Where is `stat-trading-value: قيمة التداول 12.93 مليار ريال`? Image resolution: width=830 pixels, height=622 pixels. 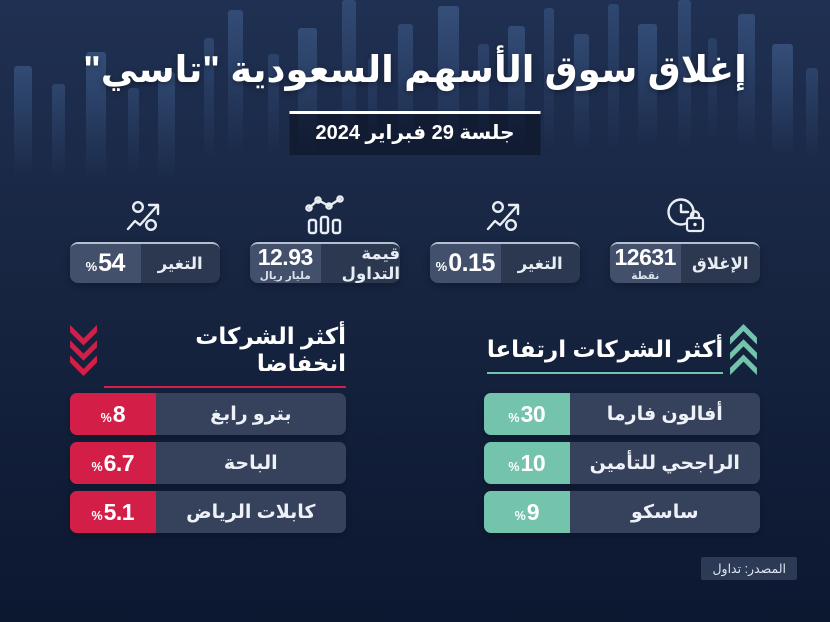
stat-trading-value: قيمة التداول 12.93 مليار ريال is located at coordinates (325, 234).